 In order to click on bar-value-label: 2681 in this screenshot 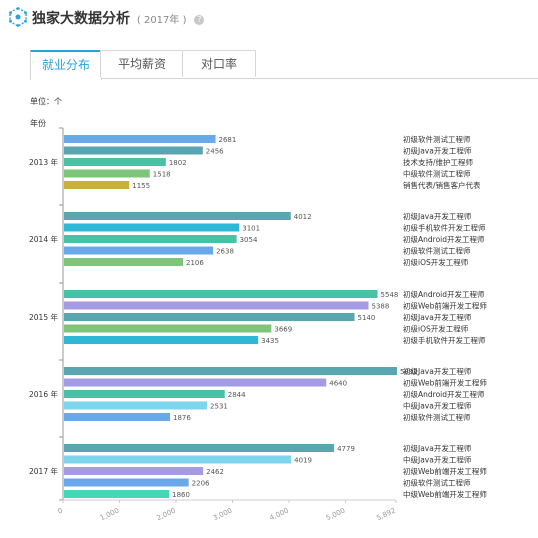, I will do `click(228, 140)`.